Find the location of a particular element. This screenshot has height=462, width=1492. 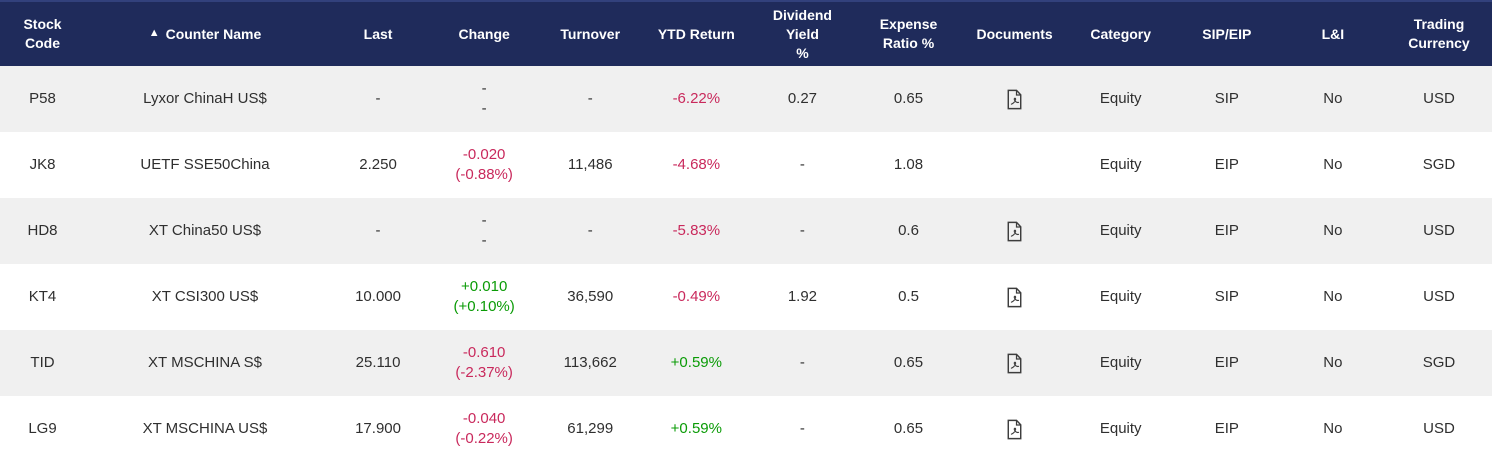

column-label: Trading Currency is located at coordinates (1439, 33).